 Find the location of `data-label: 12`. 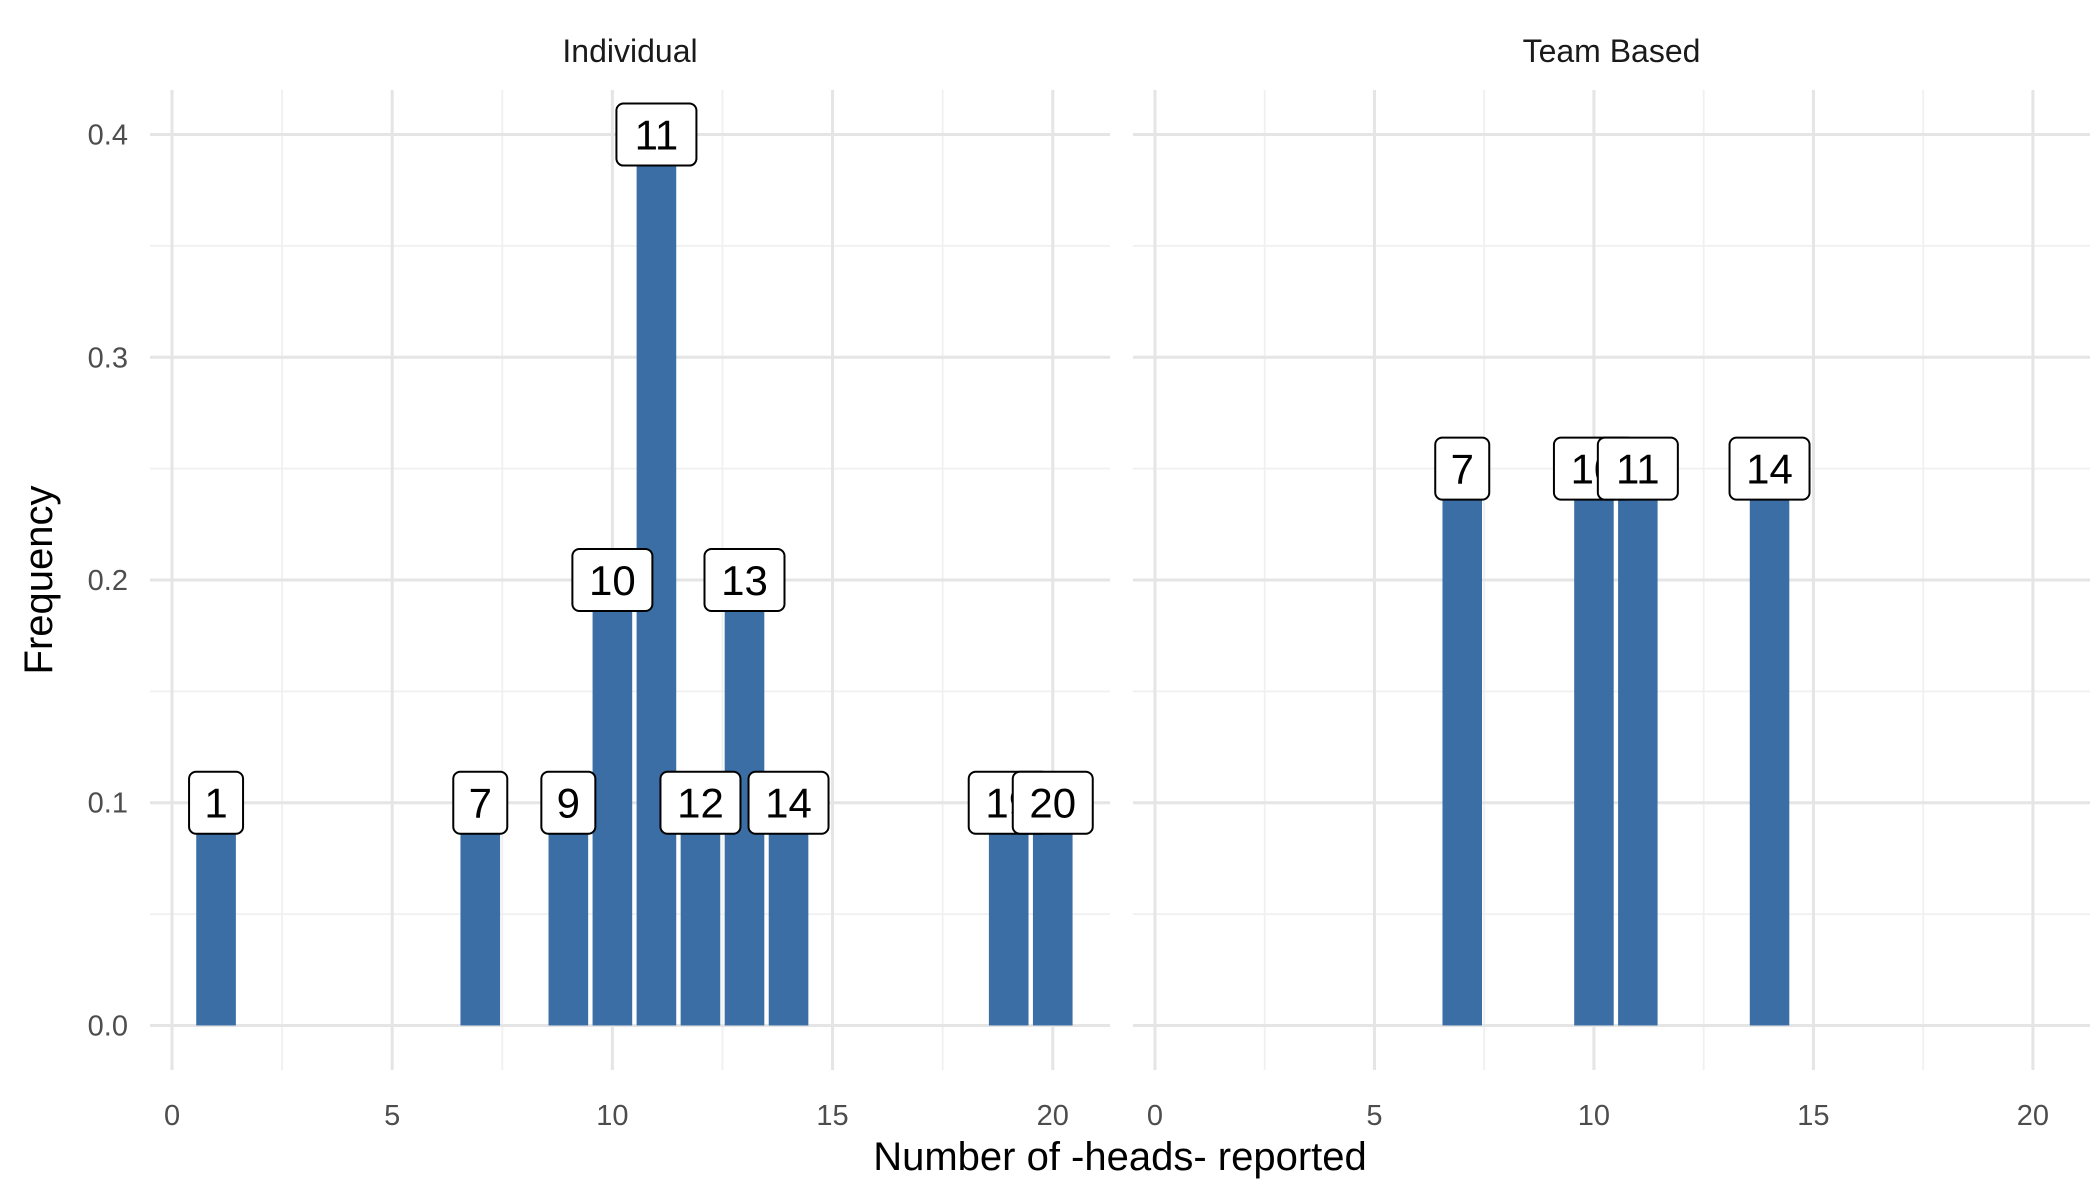

data-label: 12 is located at coordinates (700, 803).